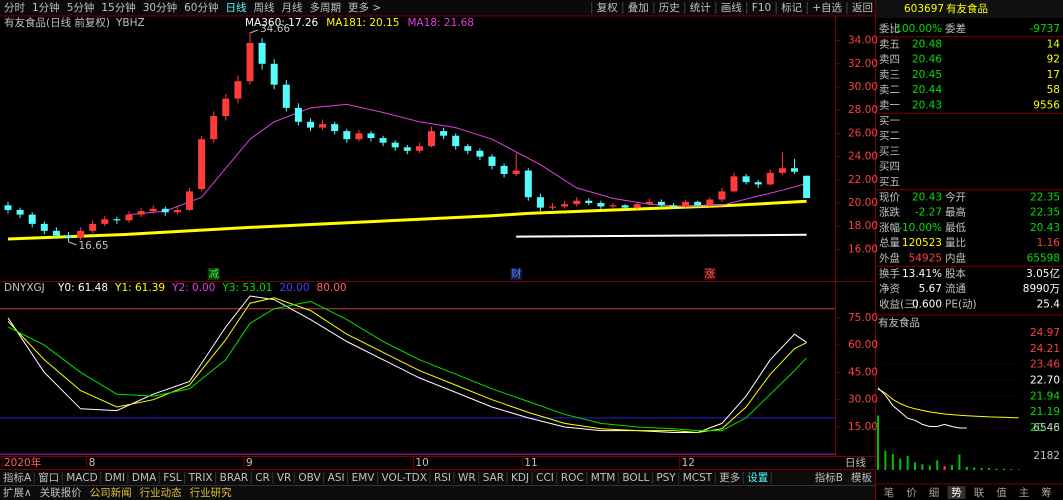 Image resolution: width=1063 pixels, height=500 pixels. Describe the element at coordinates (160, 7) in the screenshot. I see `period-tab: 30分钟` at that location.